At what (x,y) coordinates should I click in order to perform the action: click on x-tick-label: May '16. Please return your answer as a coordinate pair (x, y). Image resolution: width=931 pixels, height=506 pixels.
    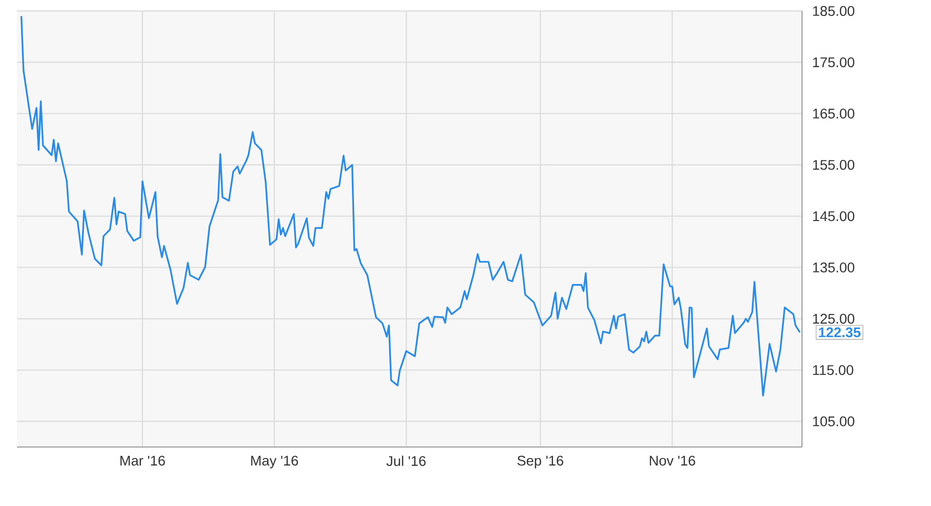
    Looking at the image, I should click on (274, 462).